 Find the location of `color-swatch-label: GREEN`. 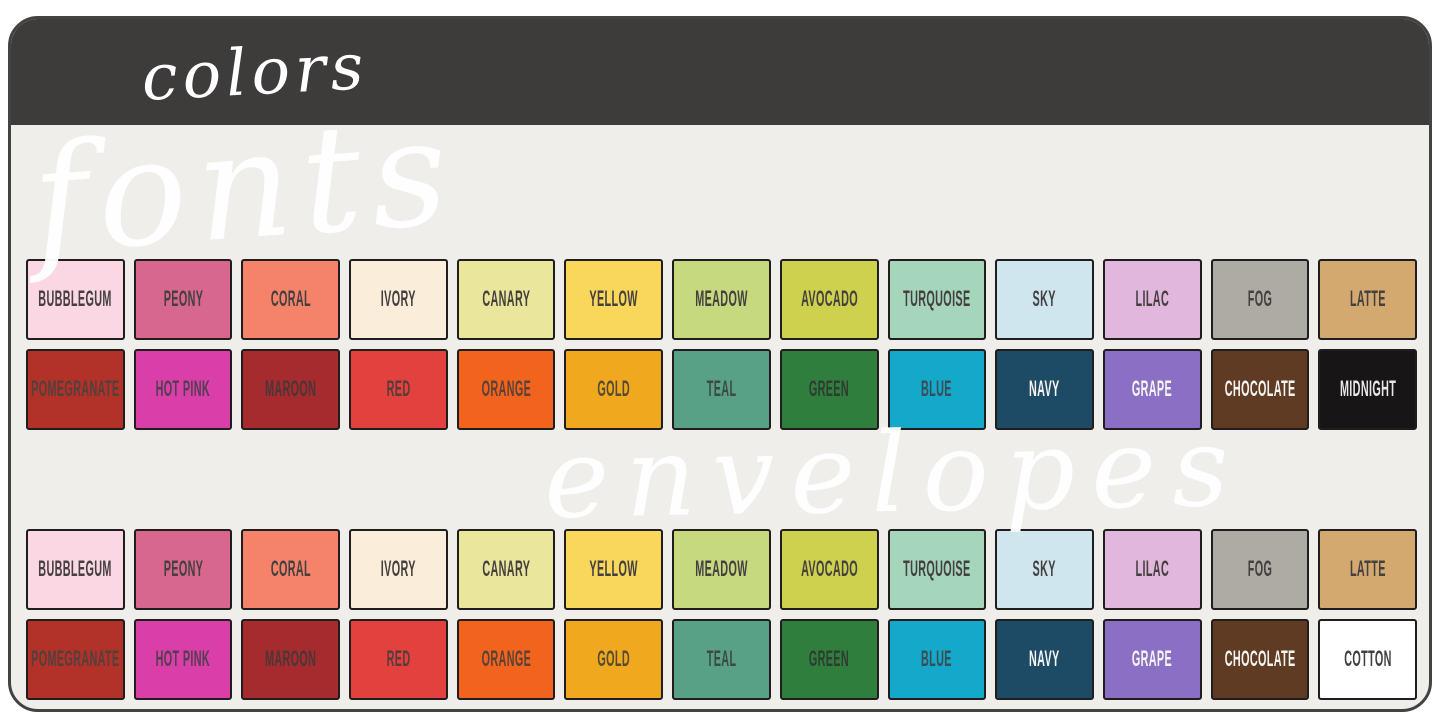

color-swatch-label: GREEN is located at coordinates (829, 659).